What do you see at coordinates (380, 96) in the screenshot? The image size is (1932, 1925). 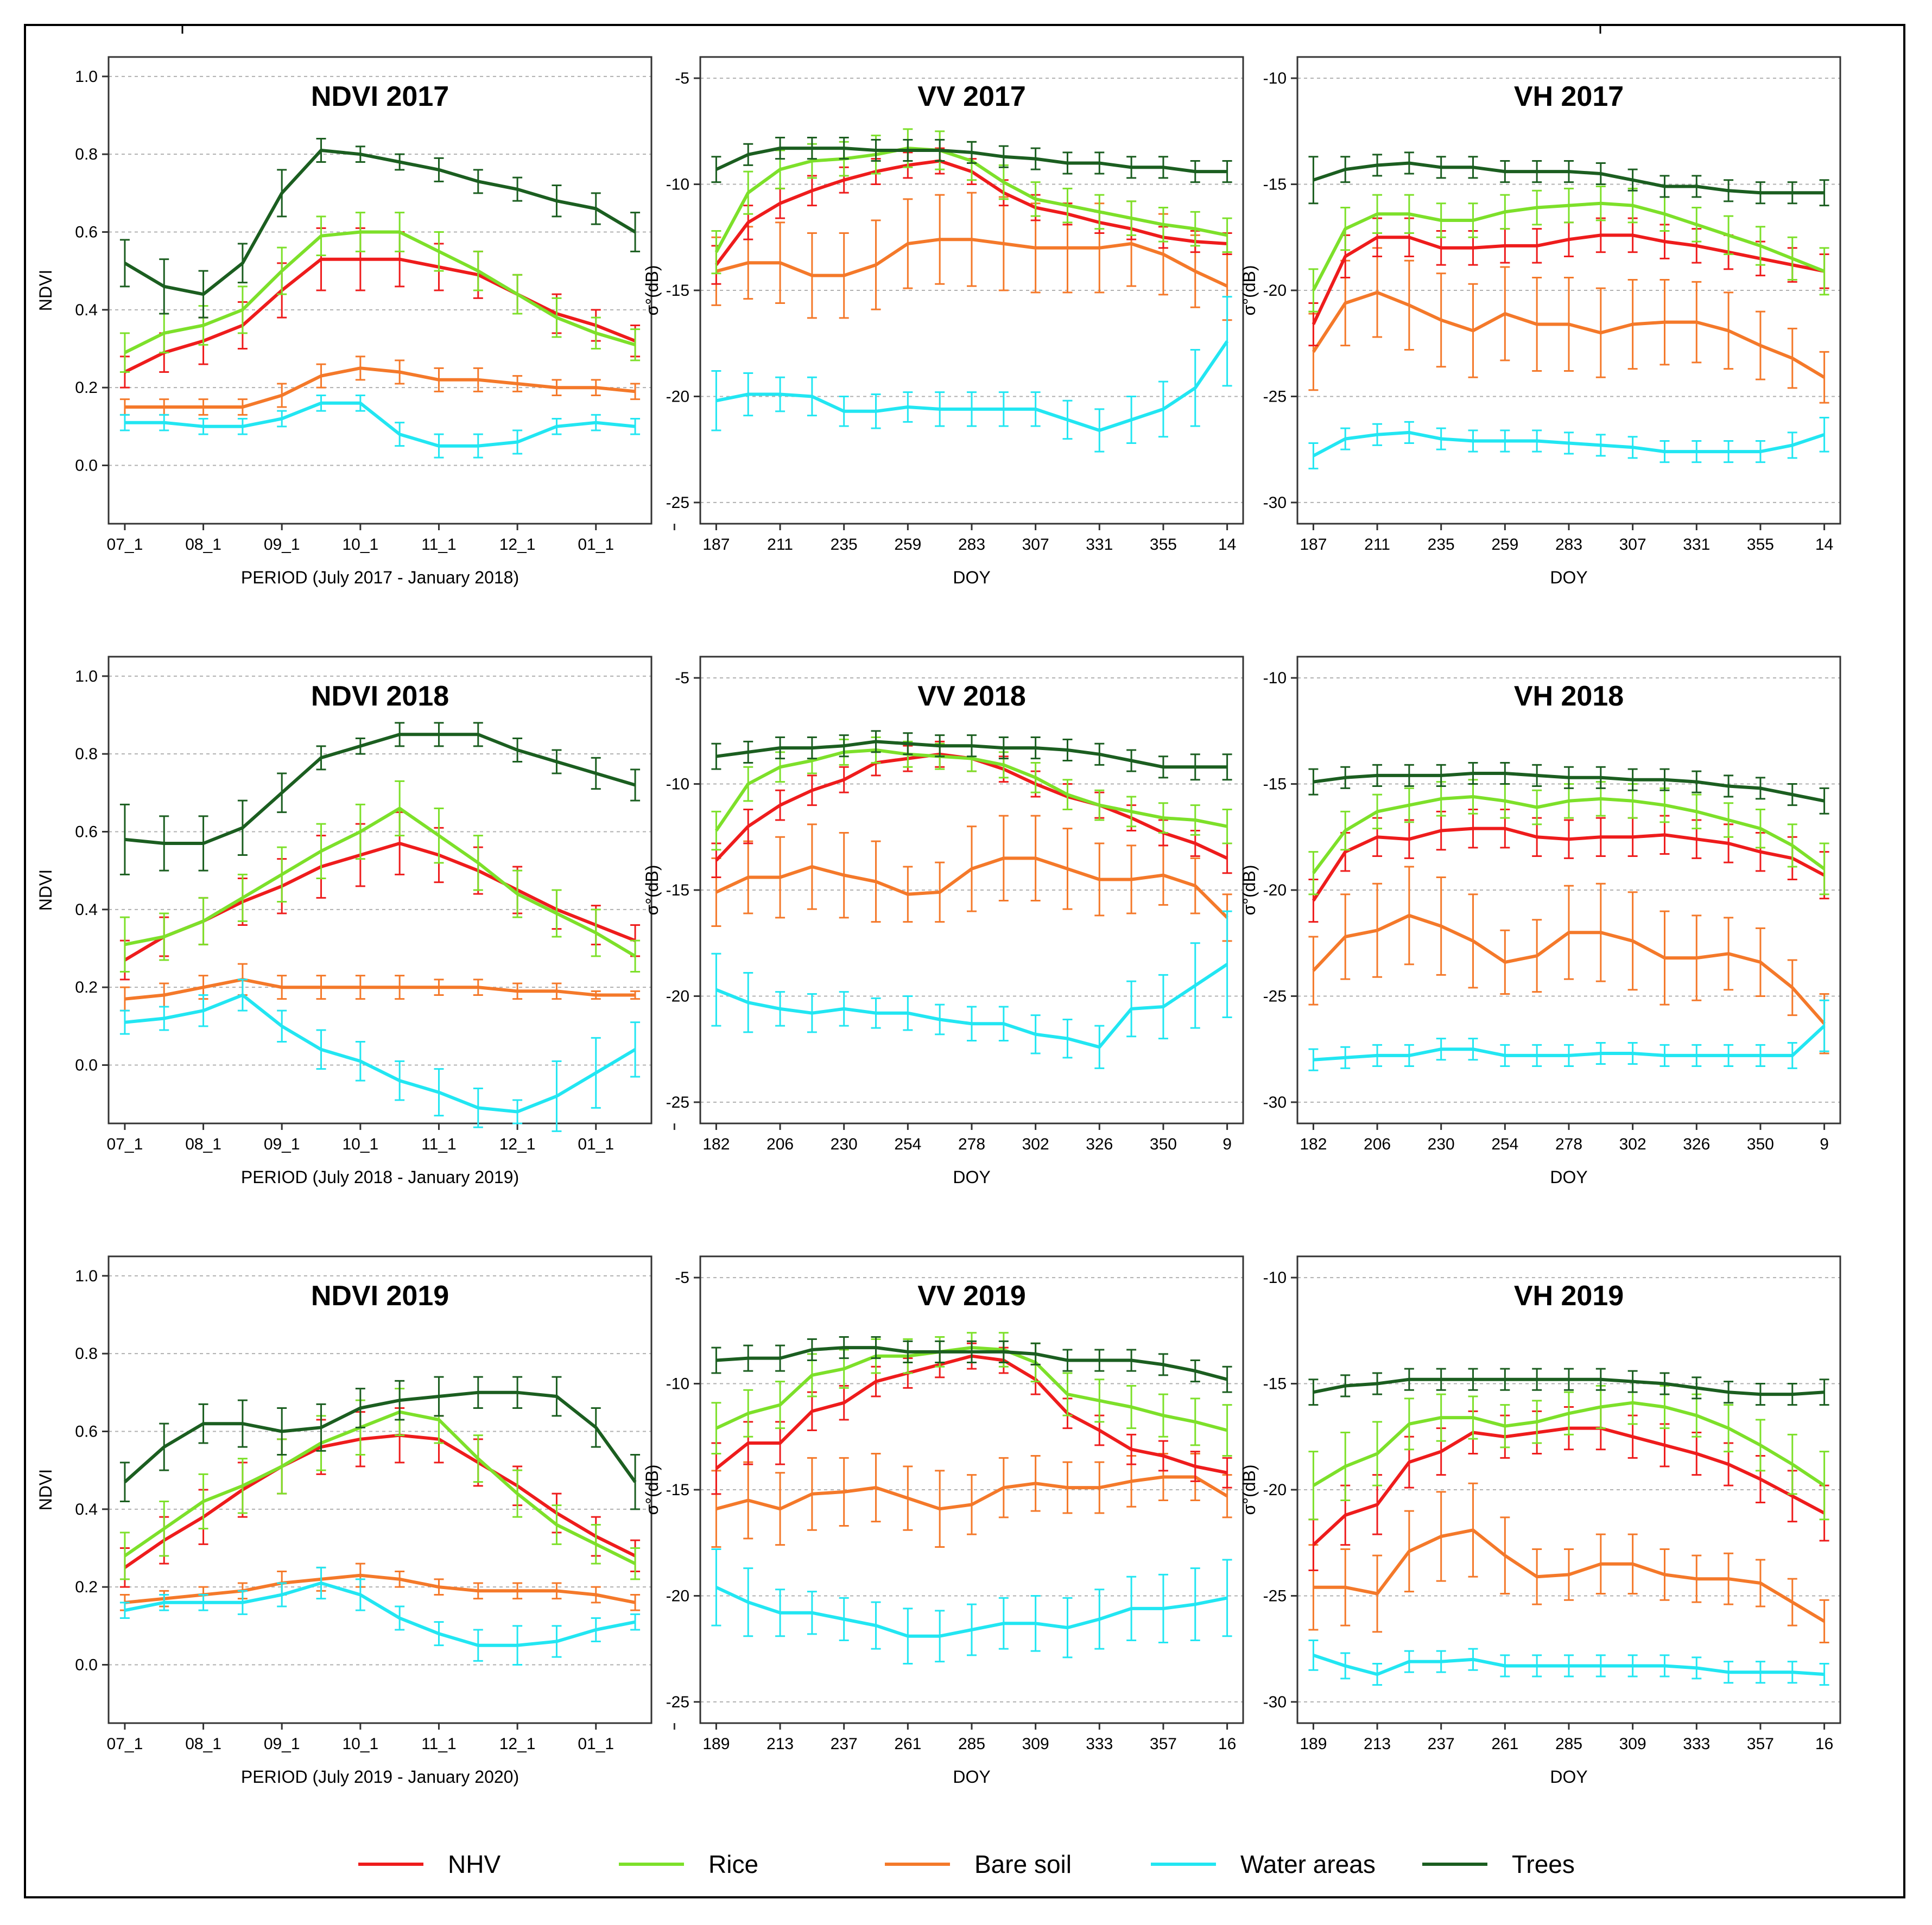 I see `chart-title: NDVI 2017` at bounding box center [380, 96].